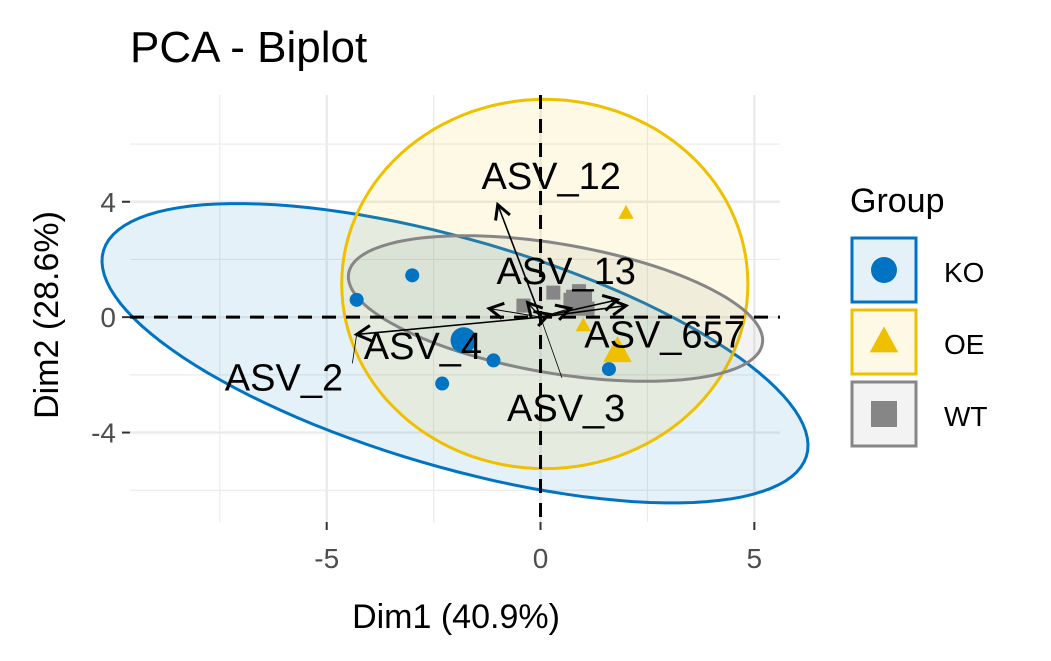 The height and width of the screenshot is (661, 1051). Describe the element at coordinates (490, 289) in the screenshot. I see `variable-arrows` at that location.